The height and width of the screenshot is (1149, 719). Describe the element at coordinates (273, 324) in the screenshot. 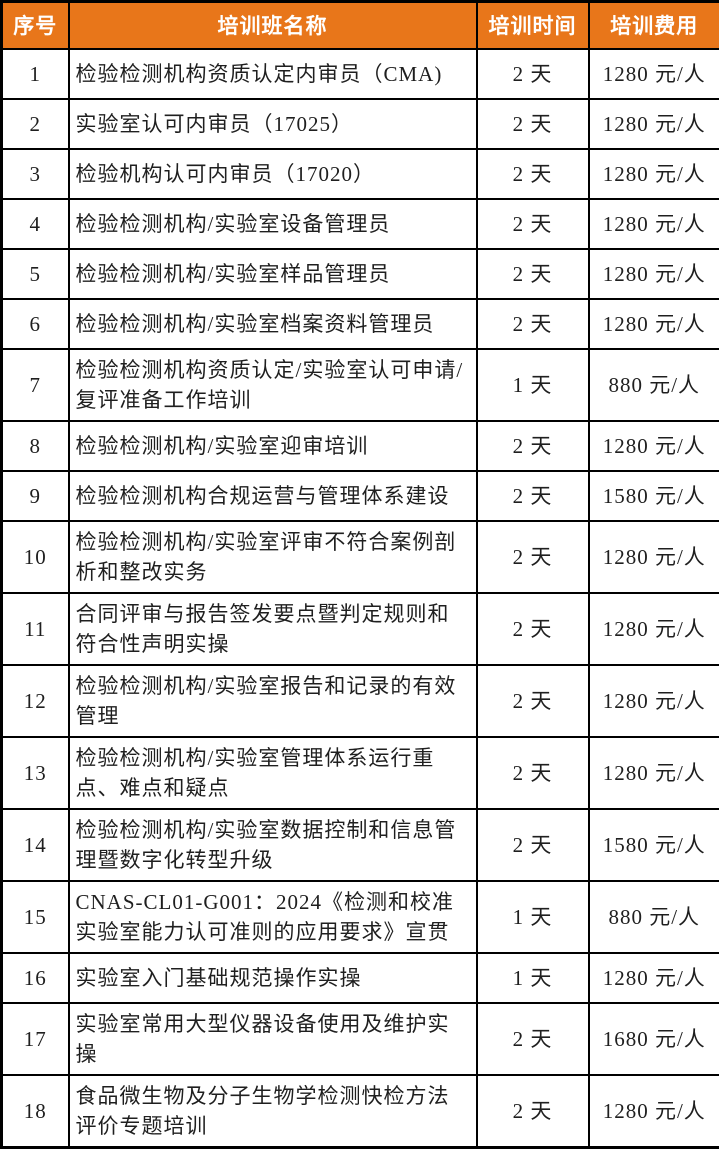

I see `cell-course-name: 检验检测机构/实验室档案资料管理员` at that location.